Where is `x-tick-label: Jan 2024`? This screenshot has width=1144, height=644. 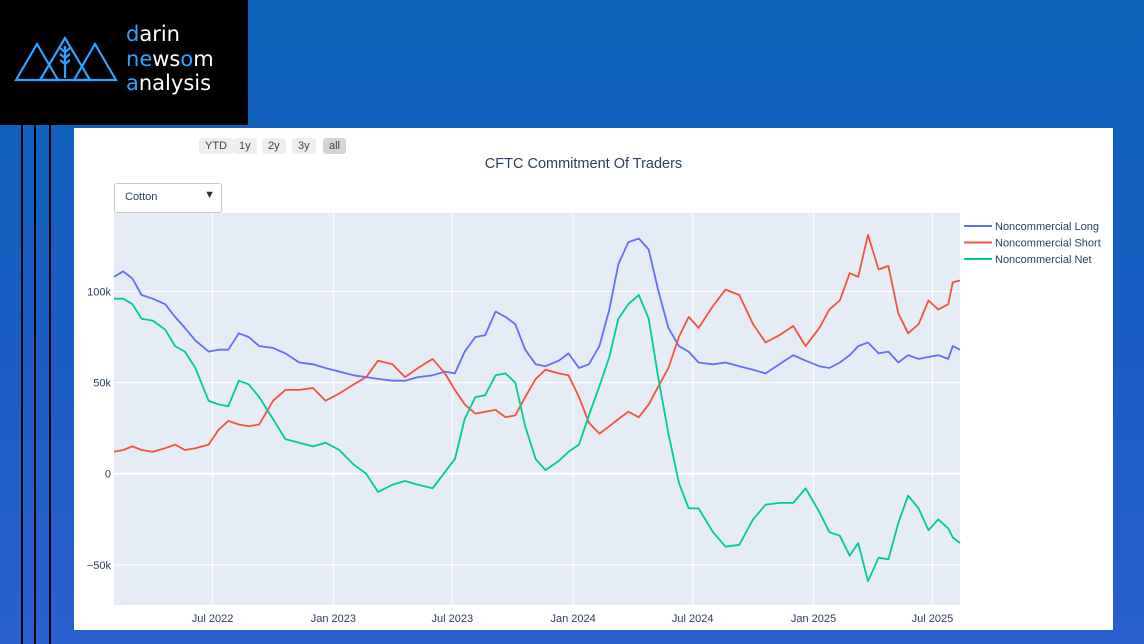 x-tick-label: Jan 2024 is located at coordinates (572, 619).